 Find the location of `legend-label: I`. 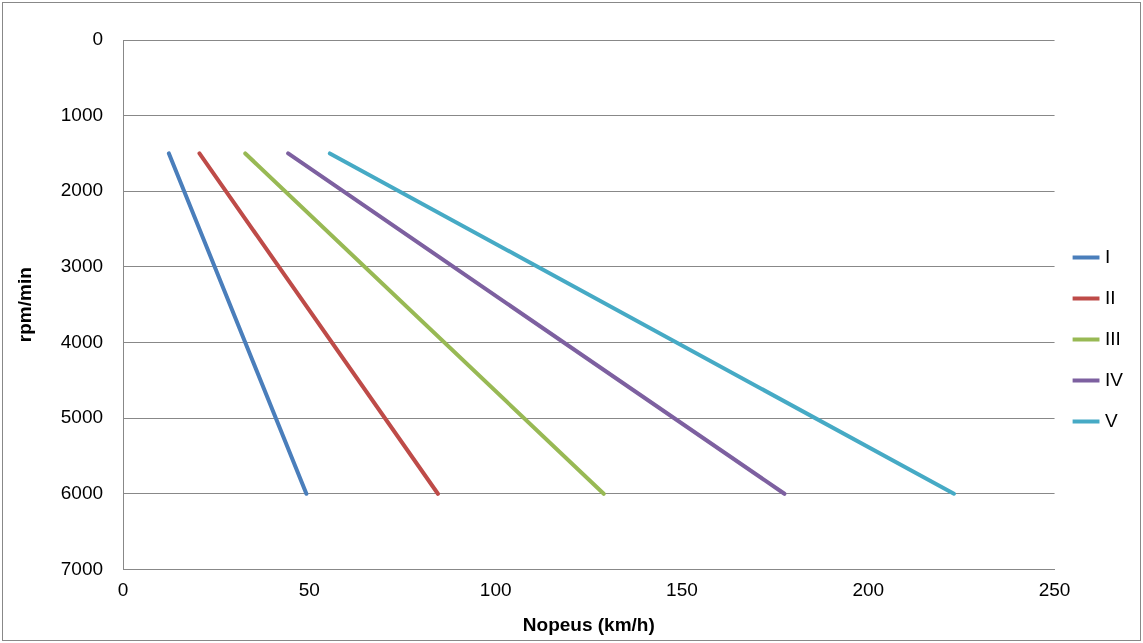

legend-label: I is located at coordinates (1108, 256).